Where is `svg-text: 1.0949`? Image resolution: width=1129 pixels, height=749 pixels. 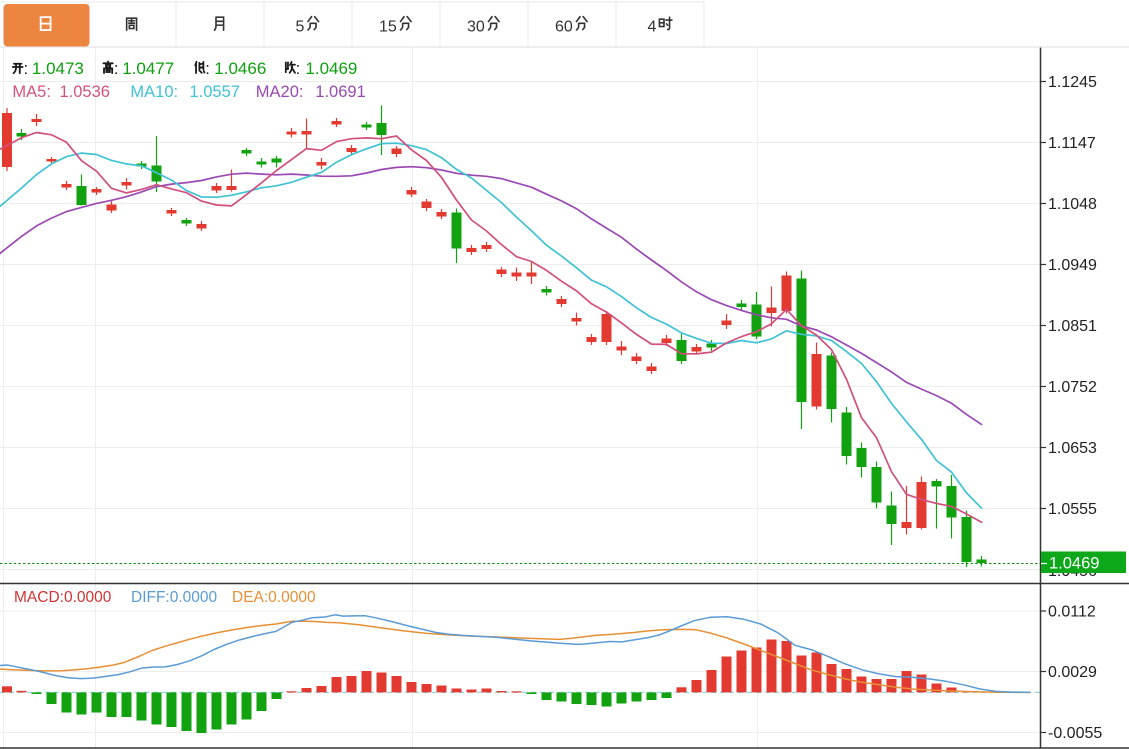 svg-text: 1.0949 is located at coordinates (1072, 265).